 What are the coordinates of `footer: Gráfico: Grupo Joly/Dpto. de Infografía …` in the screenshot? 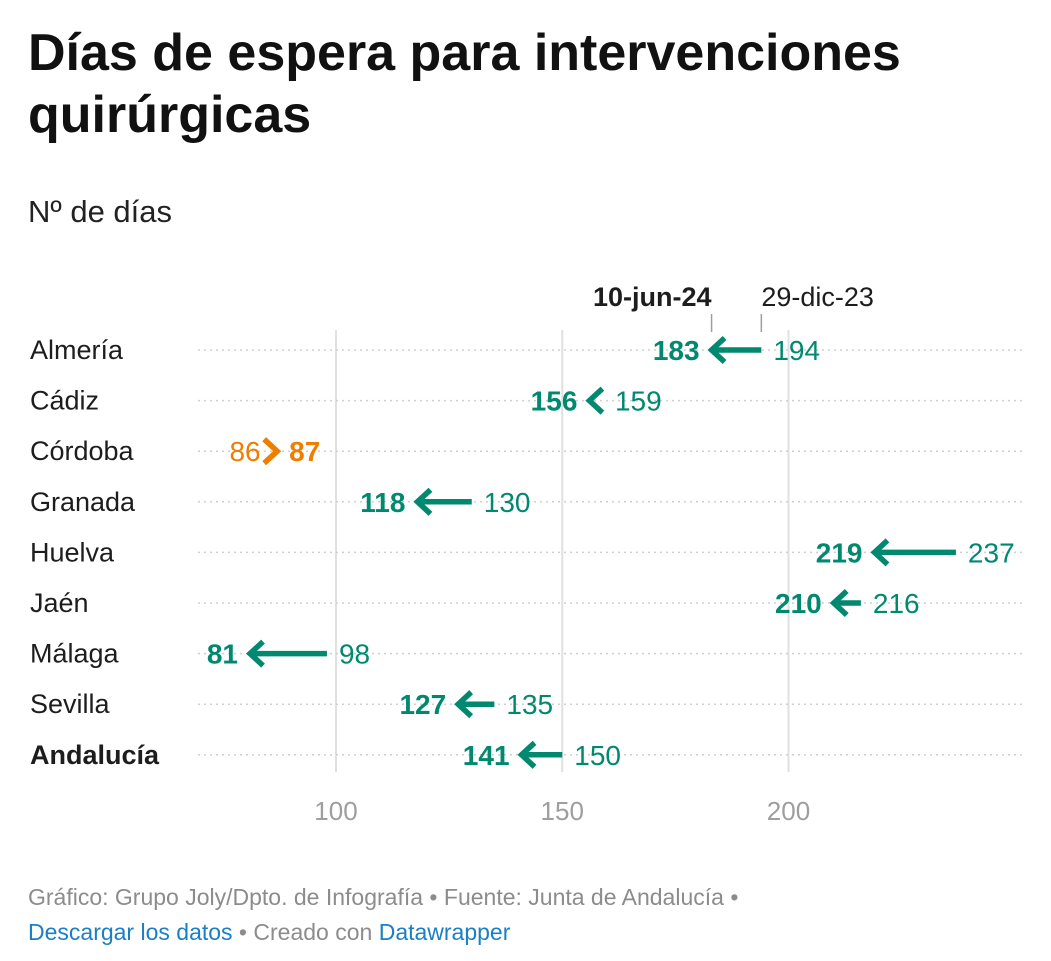 It's located at (528, 915).